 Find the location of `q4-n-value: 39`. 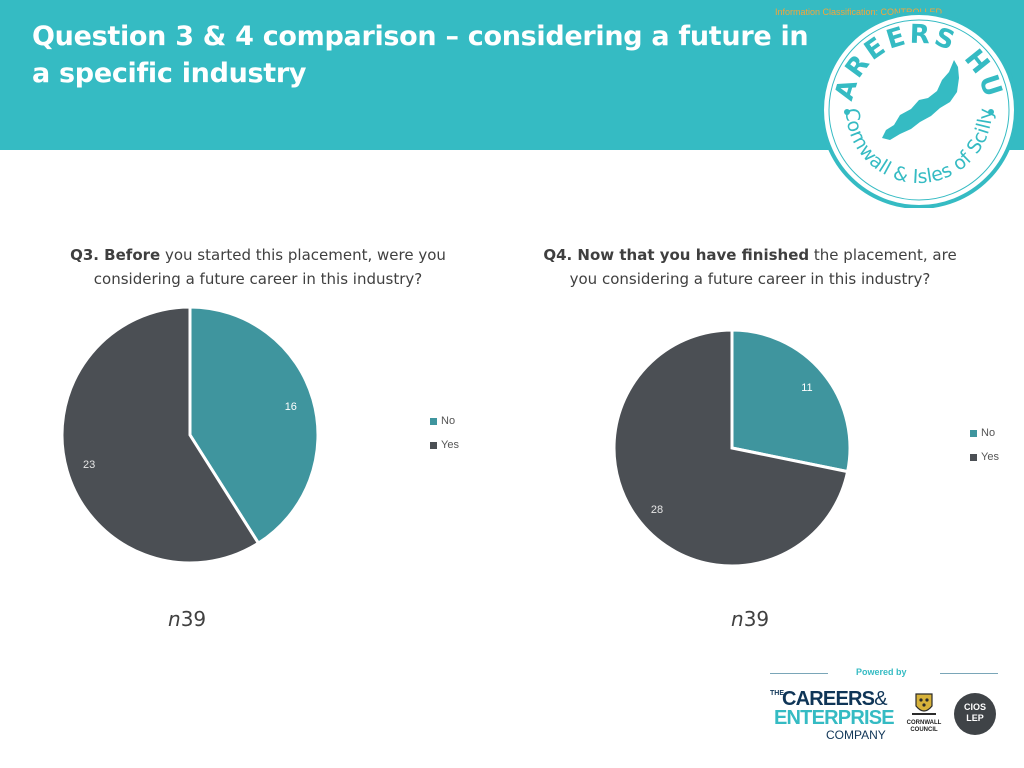

q4-n-value: 39 is located at coordinates (756, 619).